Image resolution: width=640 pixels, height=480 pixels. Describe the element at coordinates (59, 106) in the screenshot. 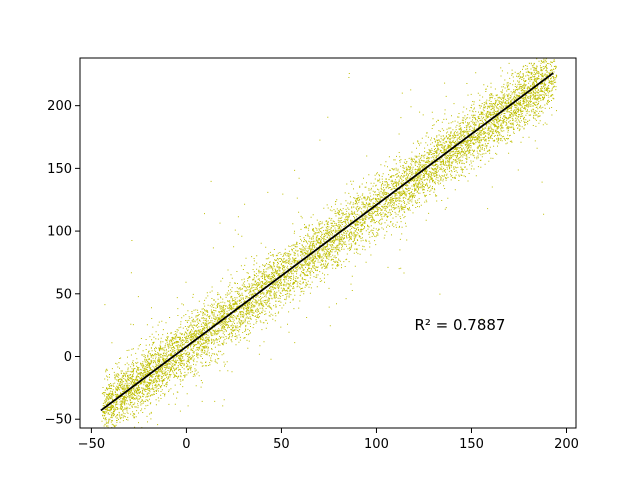

I see `y-tick-label: 200` at that location.